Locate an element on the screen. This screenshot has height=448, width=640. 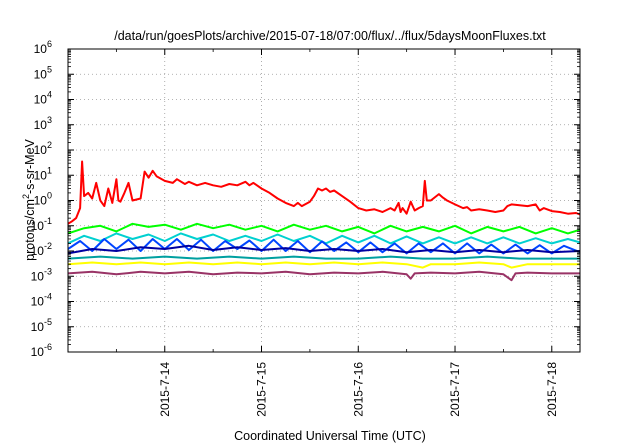
y-axis-label-prefix: protons/cm is located at coordinates (30, 230).